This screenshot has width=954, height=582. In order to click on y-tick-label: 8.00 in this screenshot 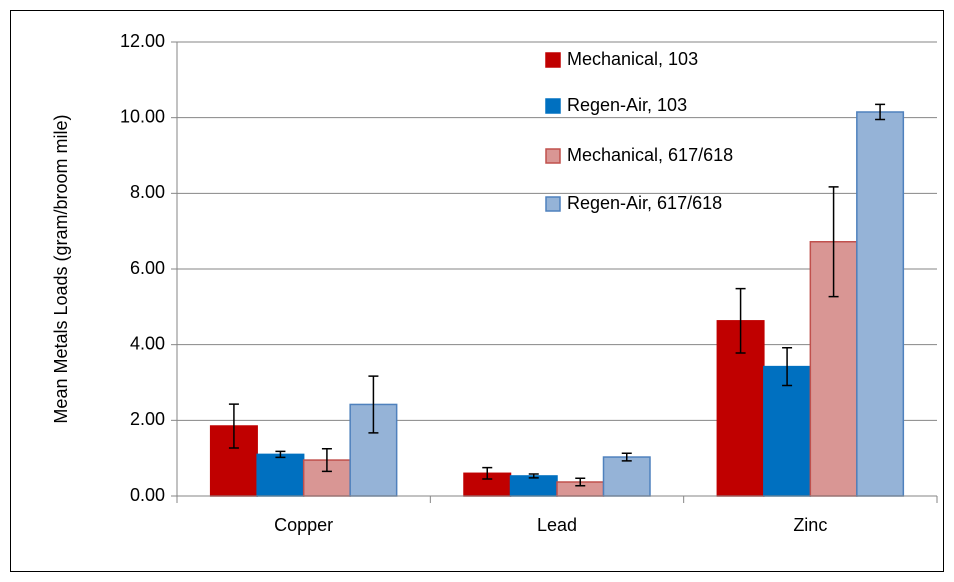, I will do `click(147, 192)`.